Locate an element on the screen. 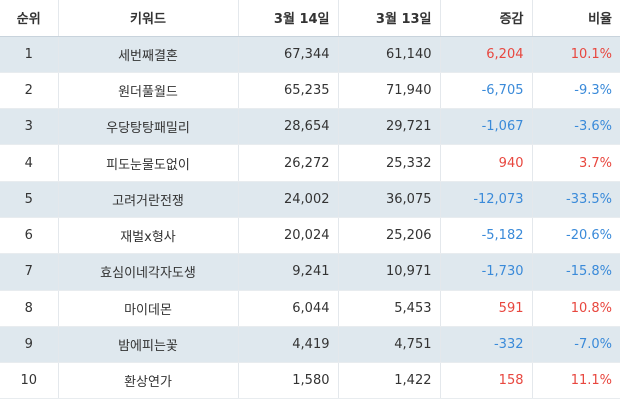  cell-diff: 158 is located at coordinates (485, 381).